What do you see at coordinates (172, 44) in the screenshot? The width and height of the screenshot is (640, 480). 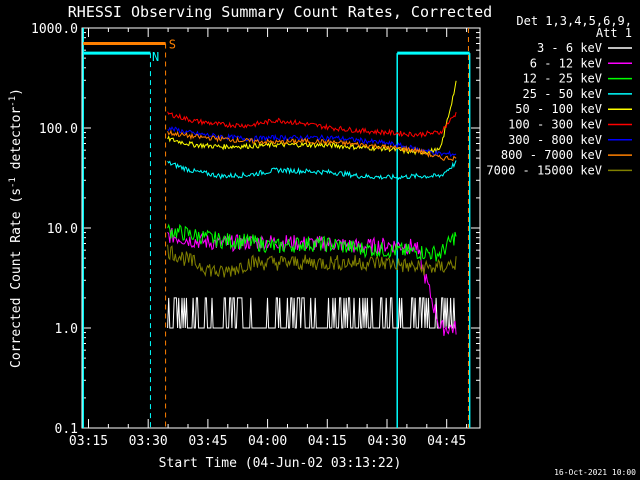 I see `saa-flag-label: S` at bounding box center [172, 44].